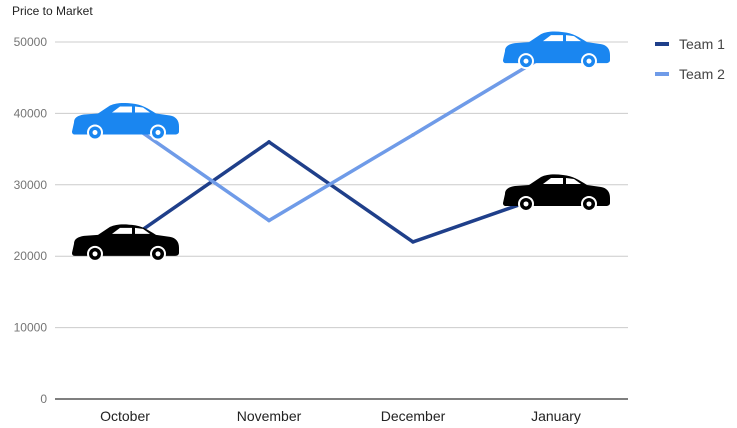 This screenshot has width=737, height=428. I want to click on legend-item-2: Team 2, so click(690, 74).